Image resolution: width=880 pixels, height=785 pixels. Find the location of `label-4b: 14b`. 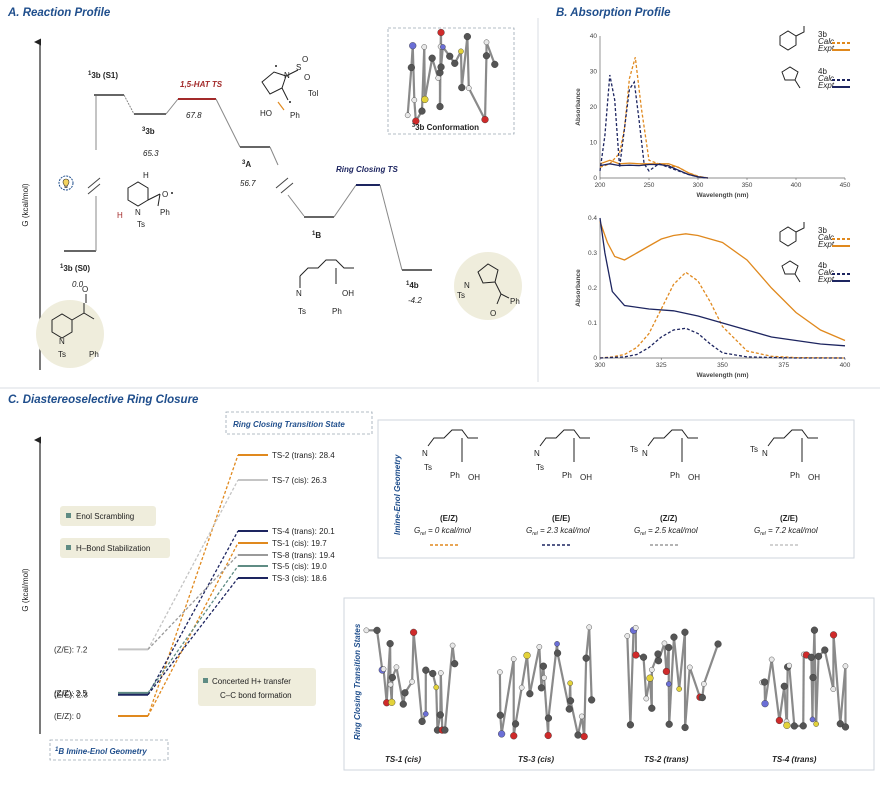

label-4b: 14b is located at coordinates (412, 285).